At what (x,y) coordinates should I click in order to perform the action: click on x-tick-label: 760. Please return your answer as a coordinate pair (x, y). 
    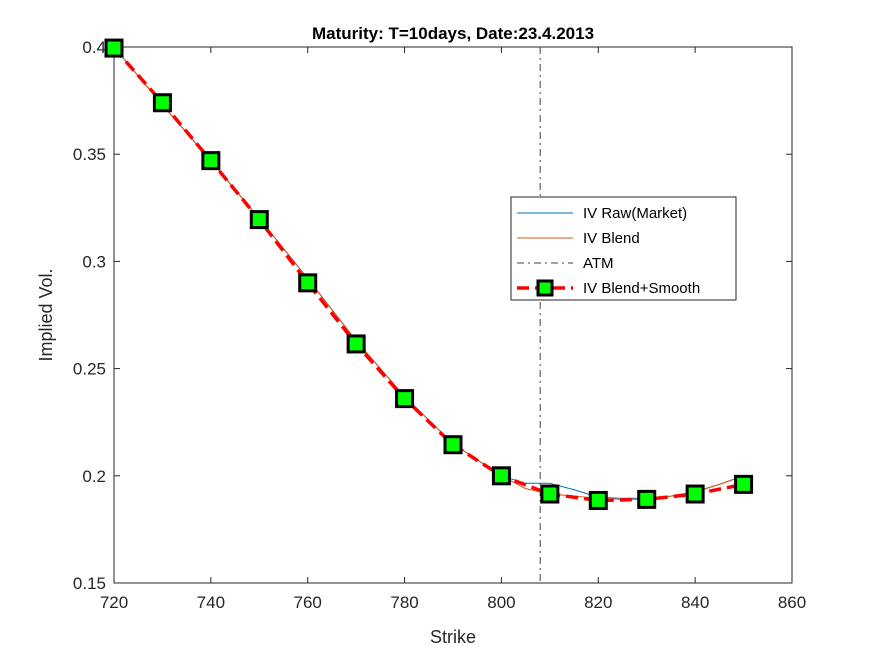
    Looking at the image, I should click on (308, 602).